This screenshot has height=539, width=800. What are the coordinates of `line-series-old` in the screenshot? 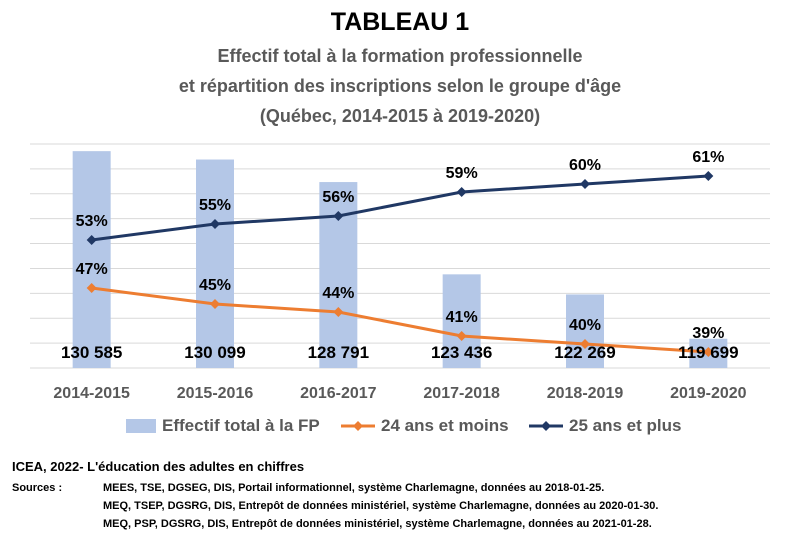 It's located at (400, 208).